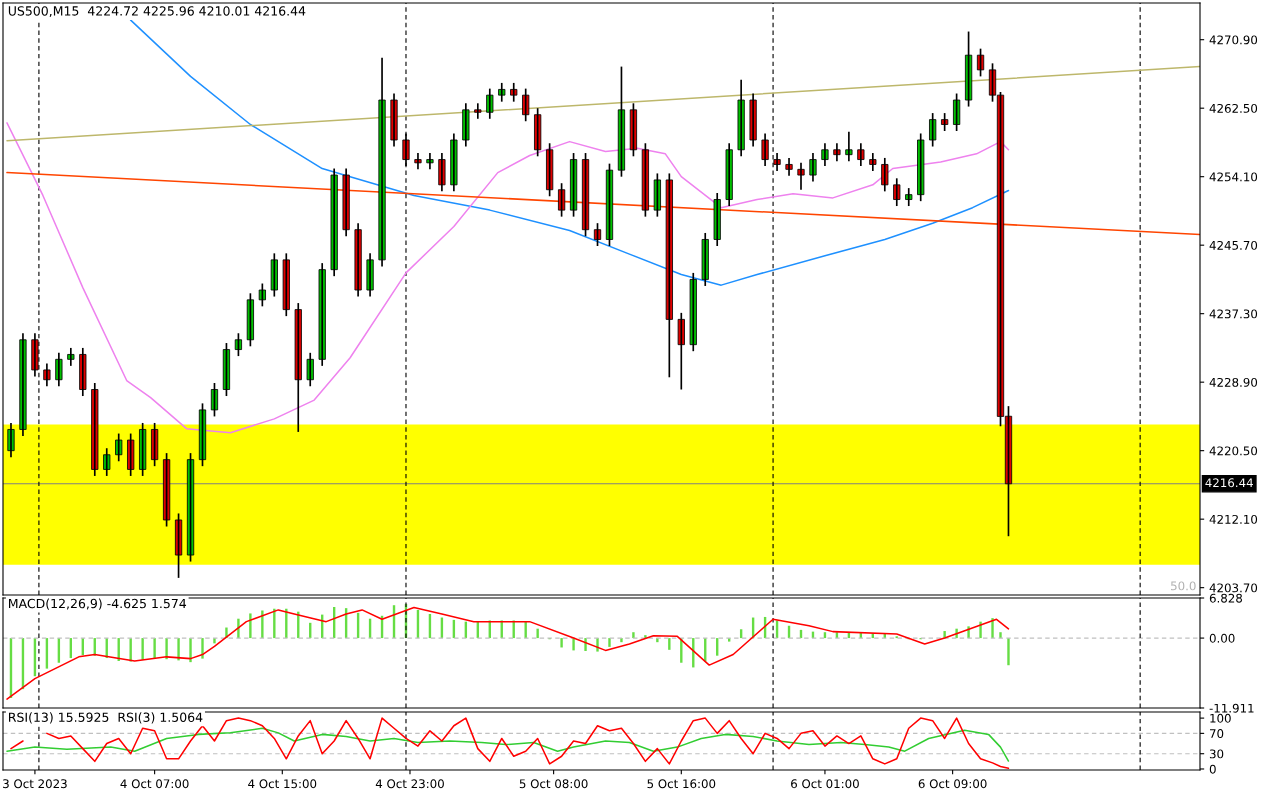 This screenshot has width=1276, height=795. Describe the element at coordinates (1233, 519) in the screenshot. I see `y-tick-label: 4212.10` at that location.